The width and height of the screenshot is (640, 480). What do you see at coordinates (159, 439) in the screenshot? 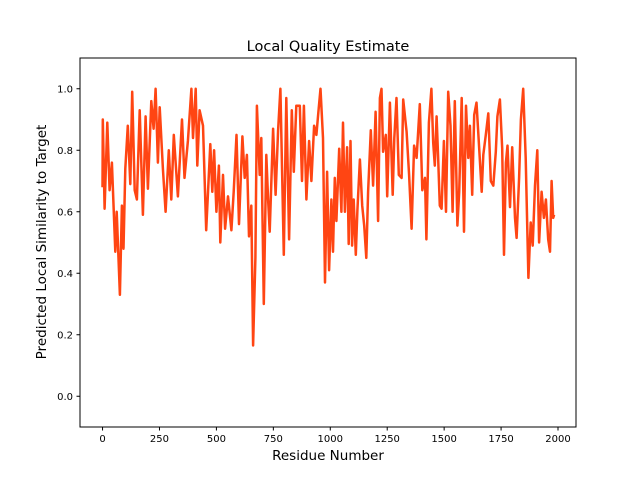
I see `x-tick-label: 250` at bounding box center [159, 439].